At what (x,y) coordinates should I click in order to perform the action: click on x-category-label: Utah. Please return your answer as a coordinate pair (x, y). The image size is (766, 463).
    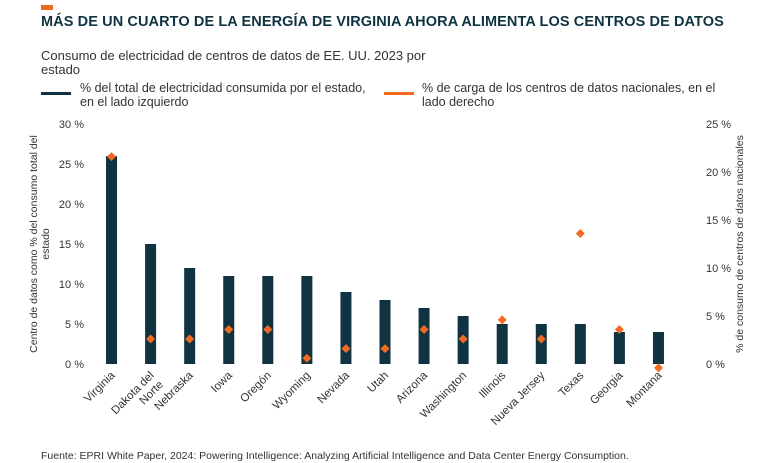
    Looking at the image, I should click on (378, 383).